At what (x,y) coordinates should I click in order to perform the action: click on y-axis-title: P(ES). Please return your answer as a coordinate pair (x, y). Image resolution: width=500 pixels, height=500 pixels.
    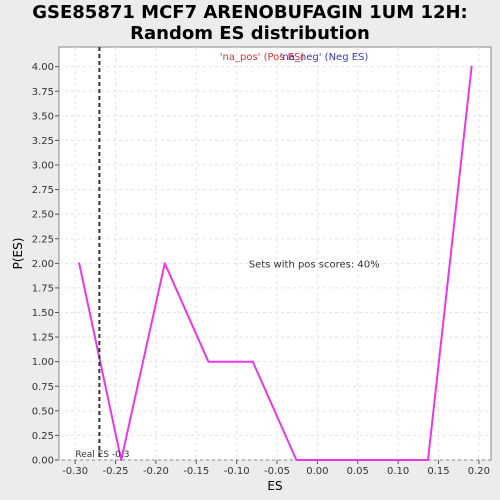
    Looking at the image, I should click on (18, 254).